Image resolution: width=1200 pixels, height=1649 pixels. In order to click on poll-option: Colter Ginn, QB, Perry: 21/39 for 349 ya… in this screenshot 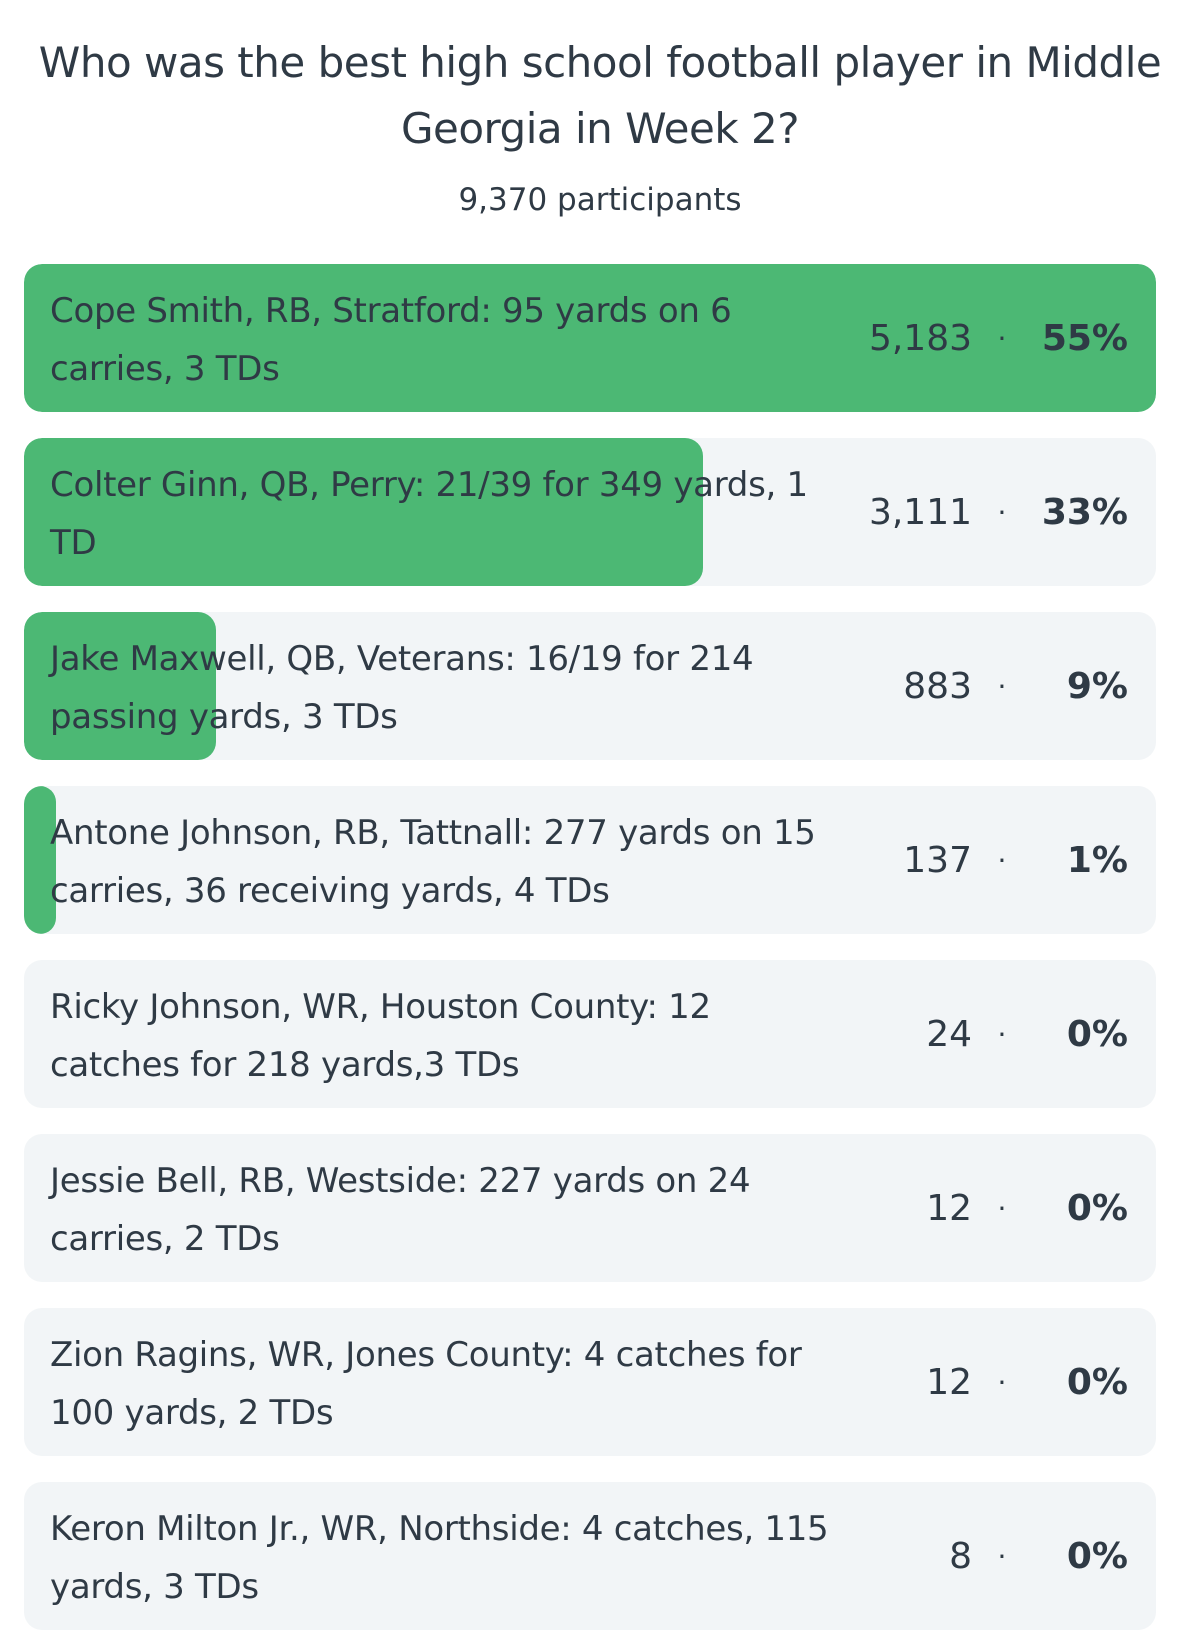, I will do `click(590, 512)`.